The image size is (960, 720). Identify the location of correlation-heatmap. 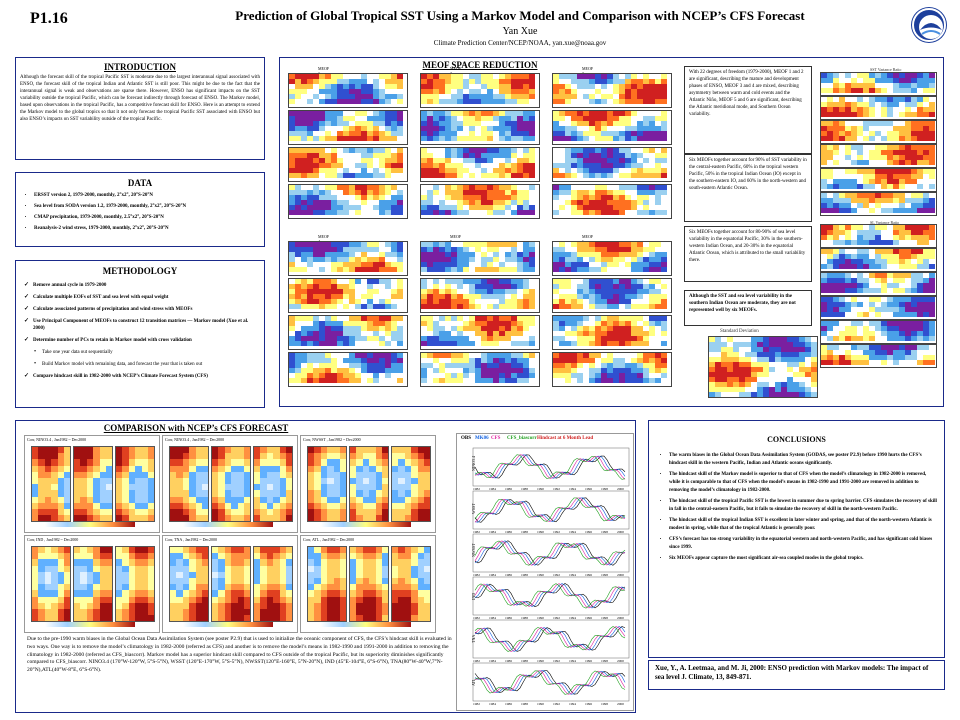
(135, 484).